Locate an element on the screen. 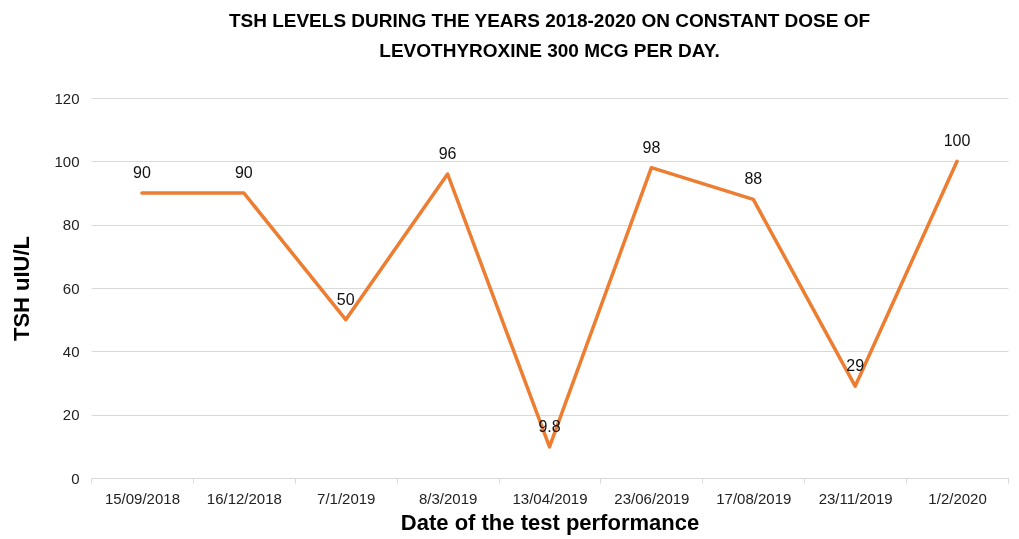 Image resolution: width=1019 pixels, height=539 pixels. y-tick-label: 20 is located at coordinates (71, 415).